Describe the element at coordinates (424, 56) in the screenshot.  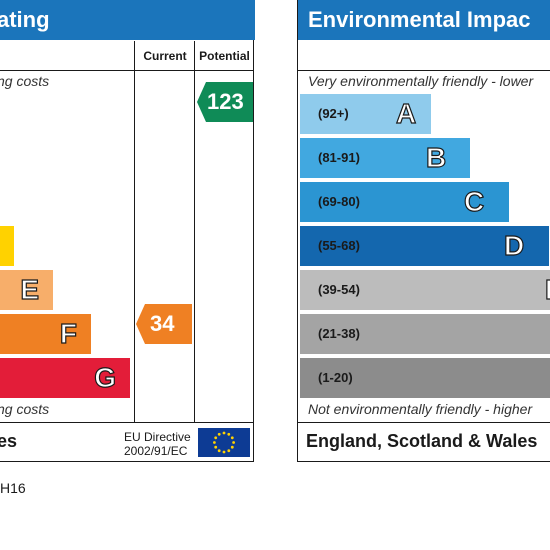
I see `environment-subheader` at that location.